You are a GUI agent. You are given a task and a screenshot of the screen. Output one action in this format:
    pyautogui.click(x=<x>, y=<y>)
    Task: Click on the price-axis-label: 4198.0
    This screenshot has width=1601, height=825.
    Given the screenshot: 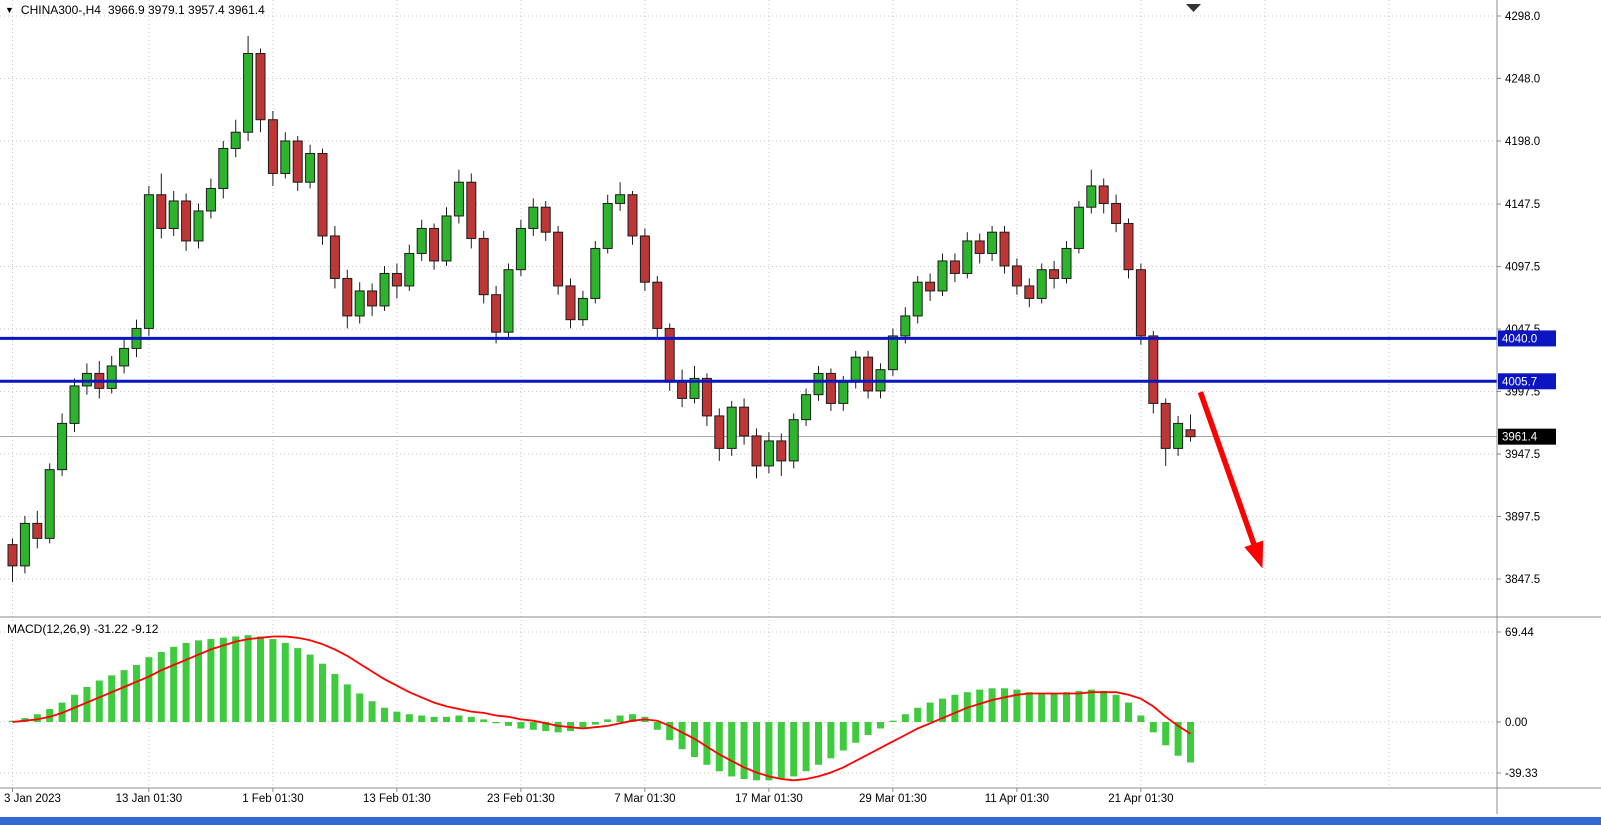 What is the action you would take?
    pyautogui.click(x=1522, y=142)
    